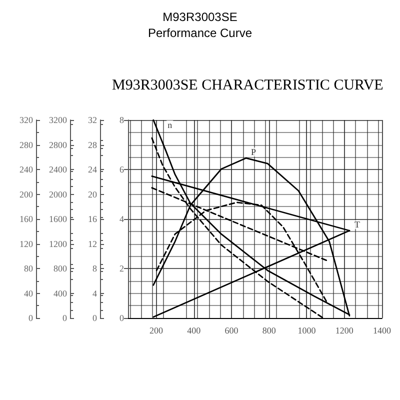 The width and height of the screenshot is (400, 400). What do you see at coordinates (95, 293) in the screenshot?
I see `y2-tick-label: 4` at bounding box center [95, 293].